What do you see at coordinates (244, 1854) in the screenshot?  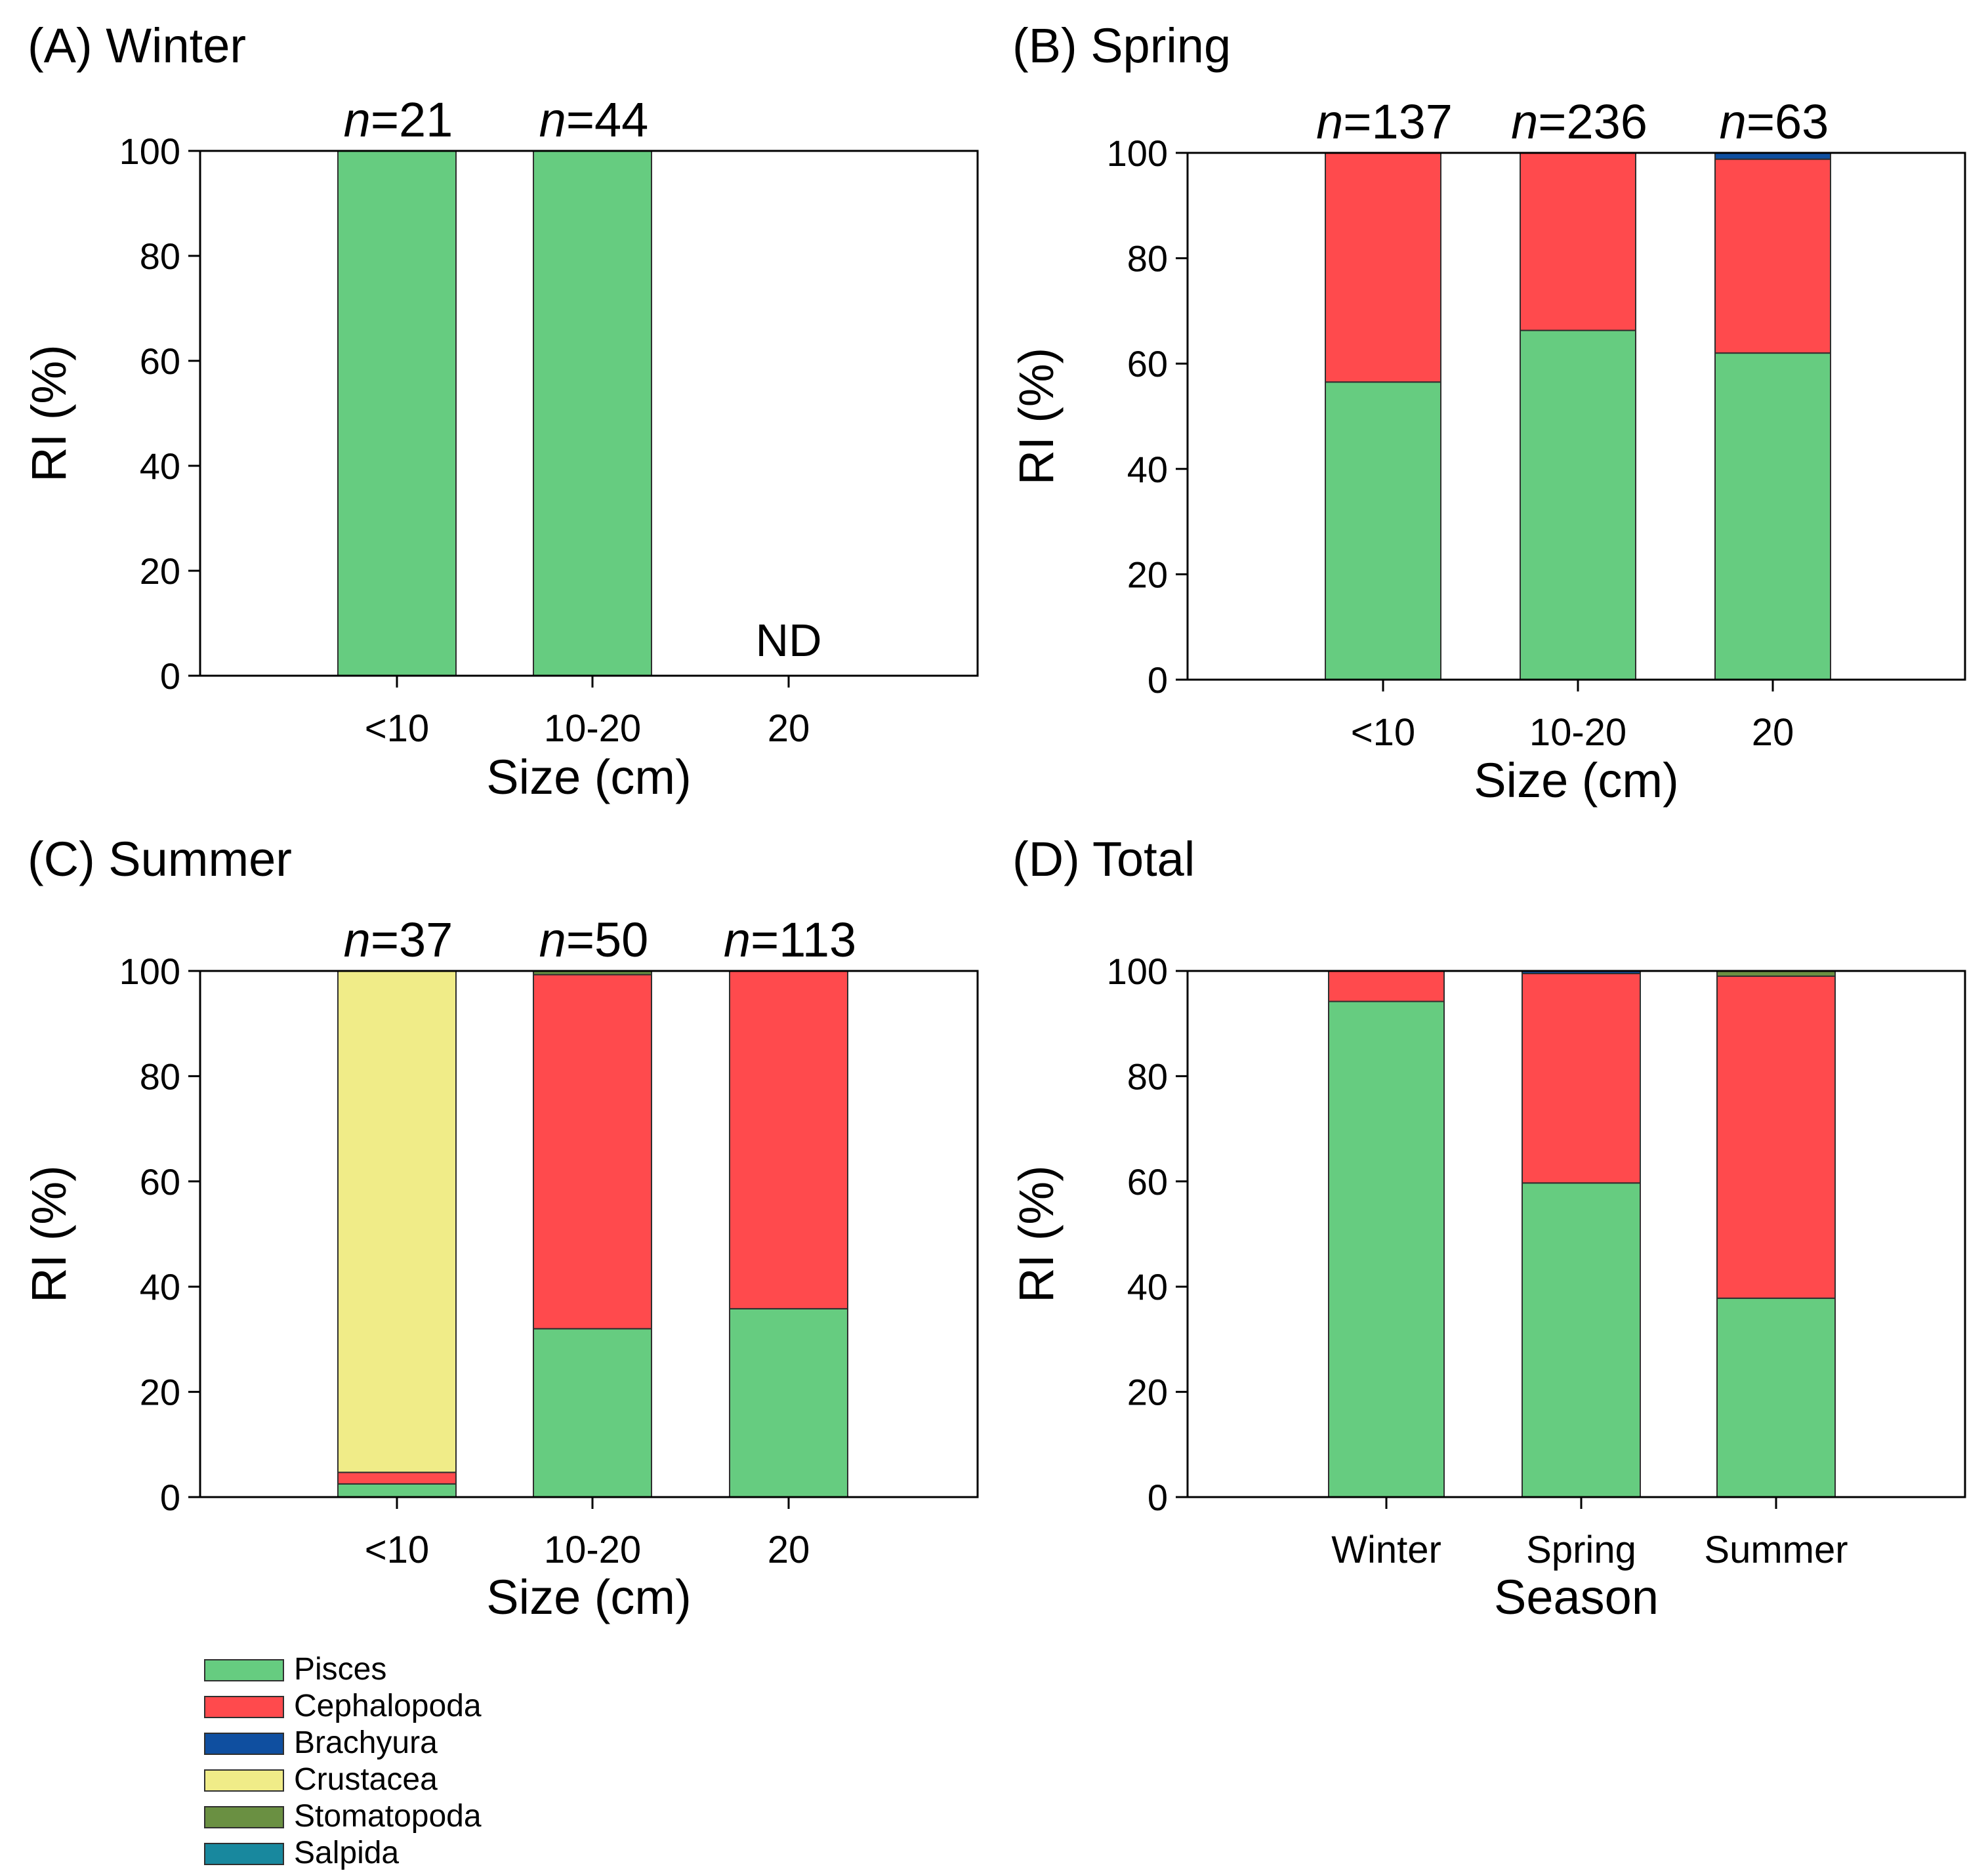 I see `legend-swatch-salpida` at bounding box center [244, 1854].